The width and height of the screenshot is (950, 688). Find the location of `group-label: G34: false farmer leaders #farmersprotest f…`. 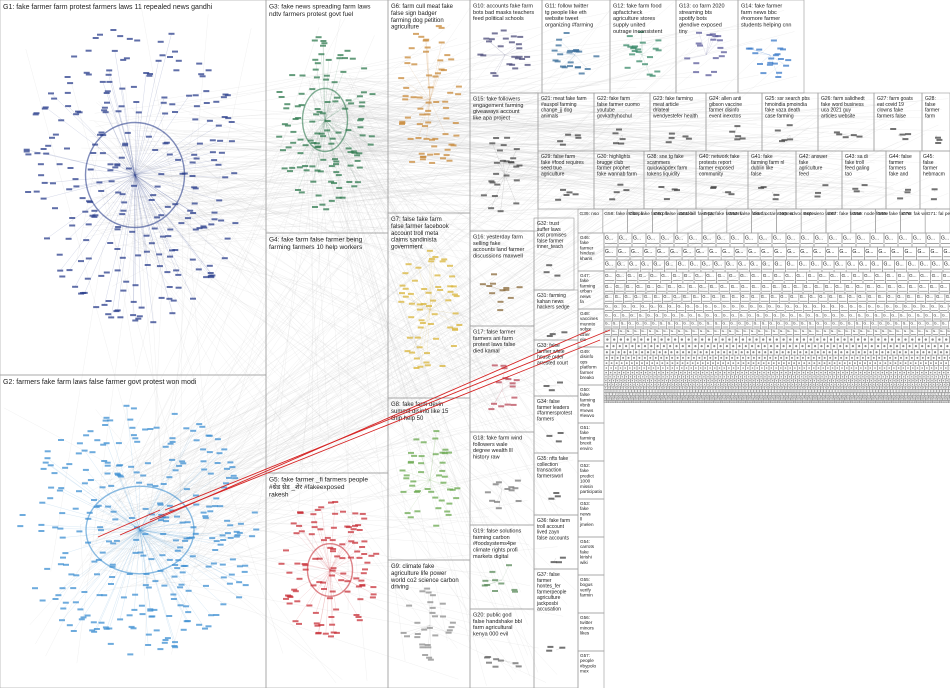

group-label: G34: false farmer leaders #farmersprotest f… is located at coordinates (555, 410).